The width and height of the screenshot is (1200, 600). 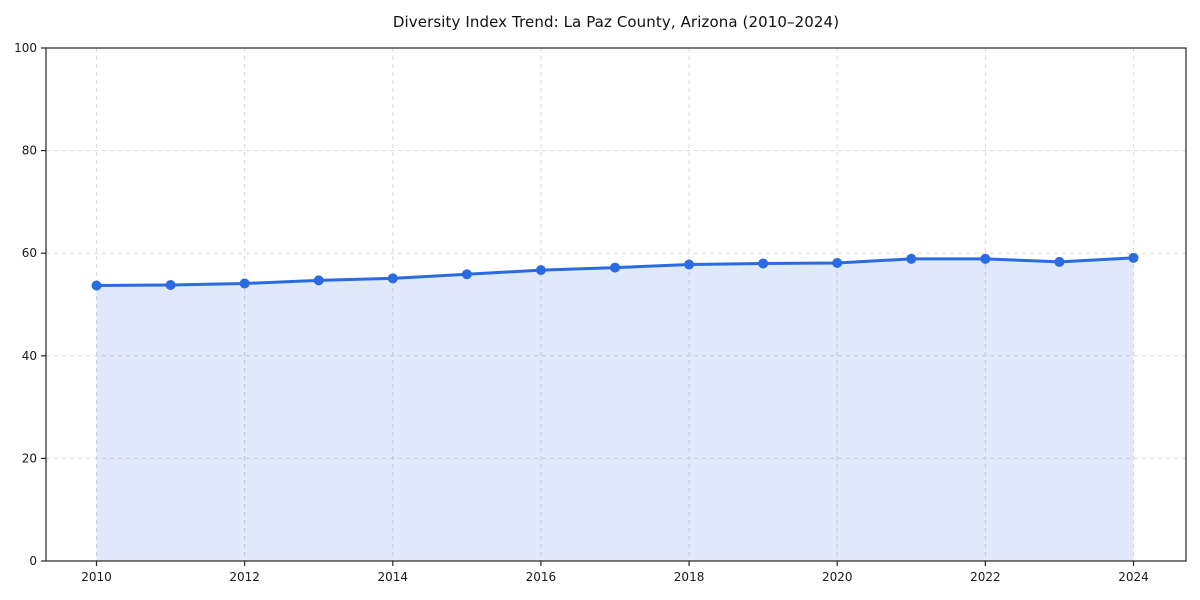 I want to click on x-tick-label: 2012, so click(x=244, y=577).